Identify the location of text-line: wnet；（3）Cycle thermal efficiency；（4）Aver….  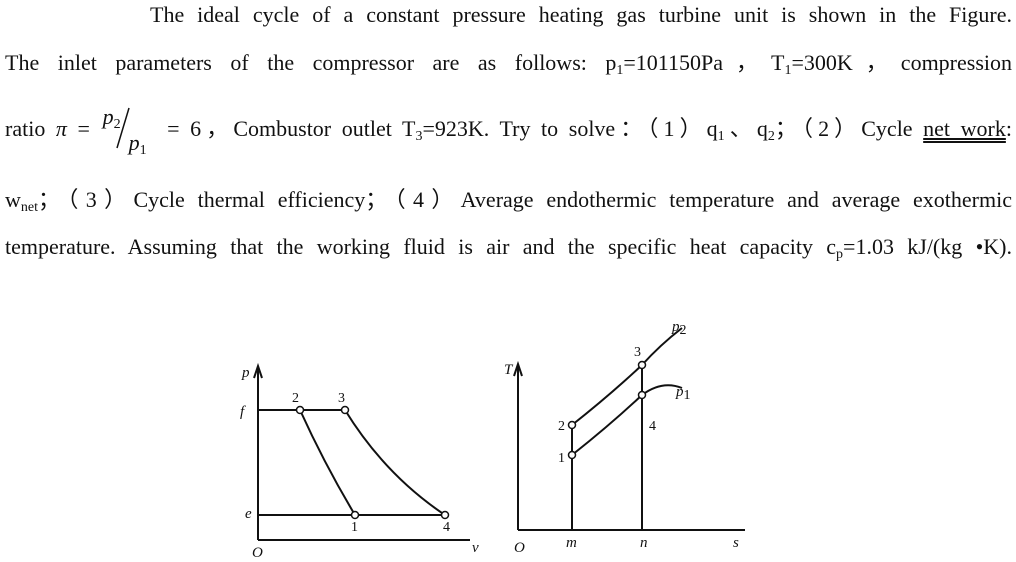
(508, 200).